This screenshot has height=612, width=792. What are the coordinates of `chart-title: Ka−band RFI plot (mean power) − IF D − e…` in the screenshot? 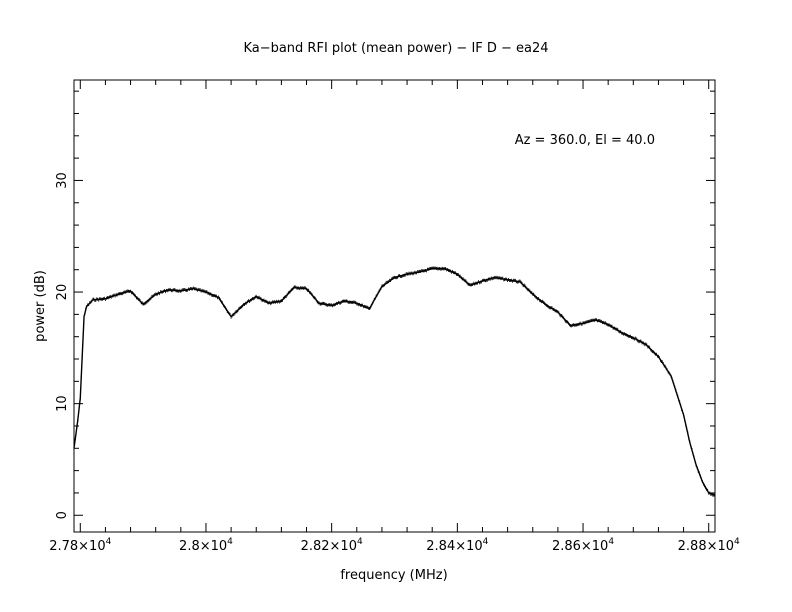 It's located at (395, 48).